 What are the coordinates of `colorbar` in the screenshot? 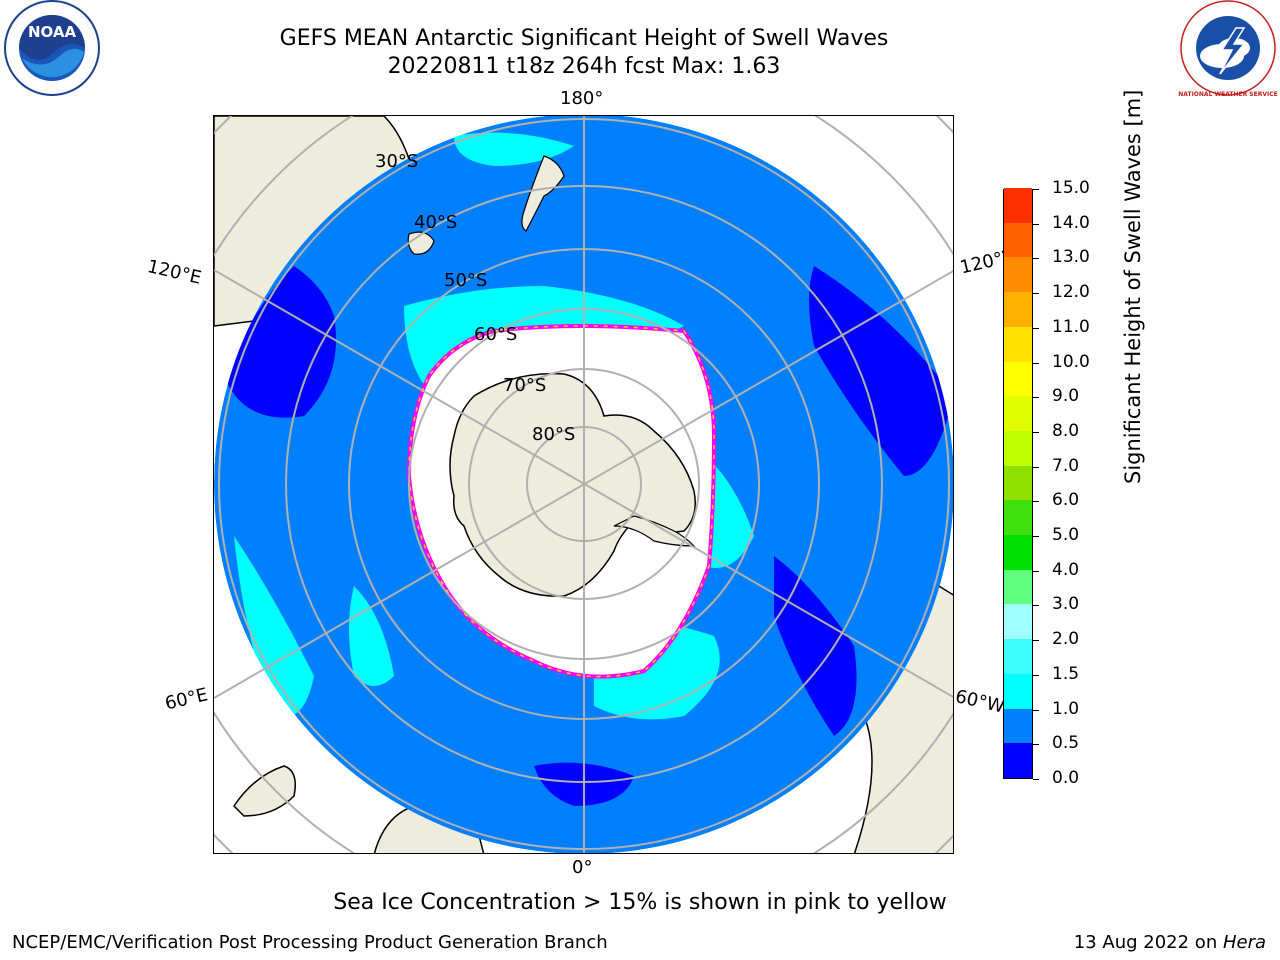 It's located at (1018, 483).